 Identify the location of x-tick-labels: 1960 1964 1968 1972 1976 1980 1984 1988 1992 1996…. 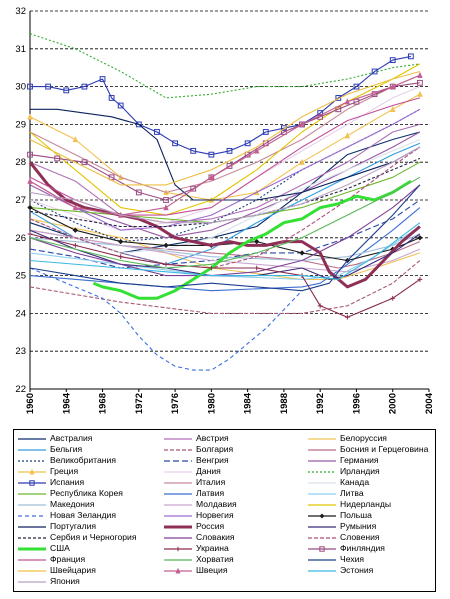
(230, 403).